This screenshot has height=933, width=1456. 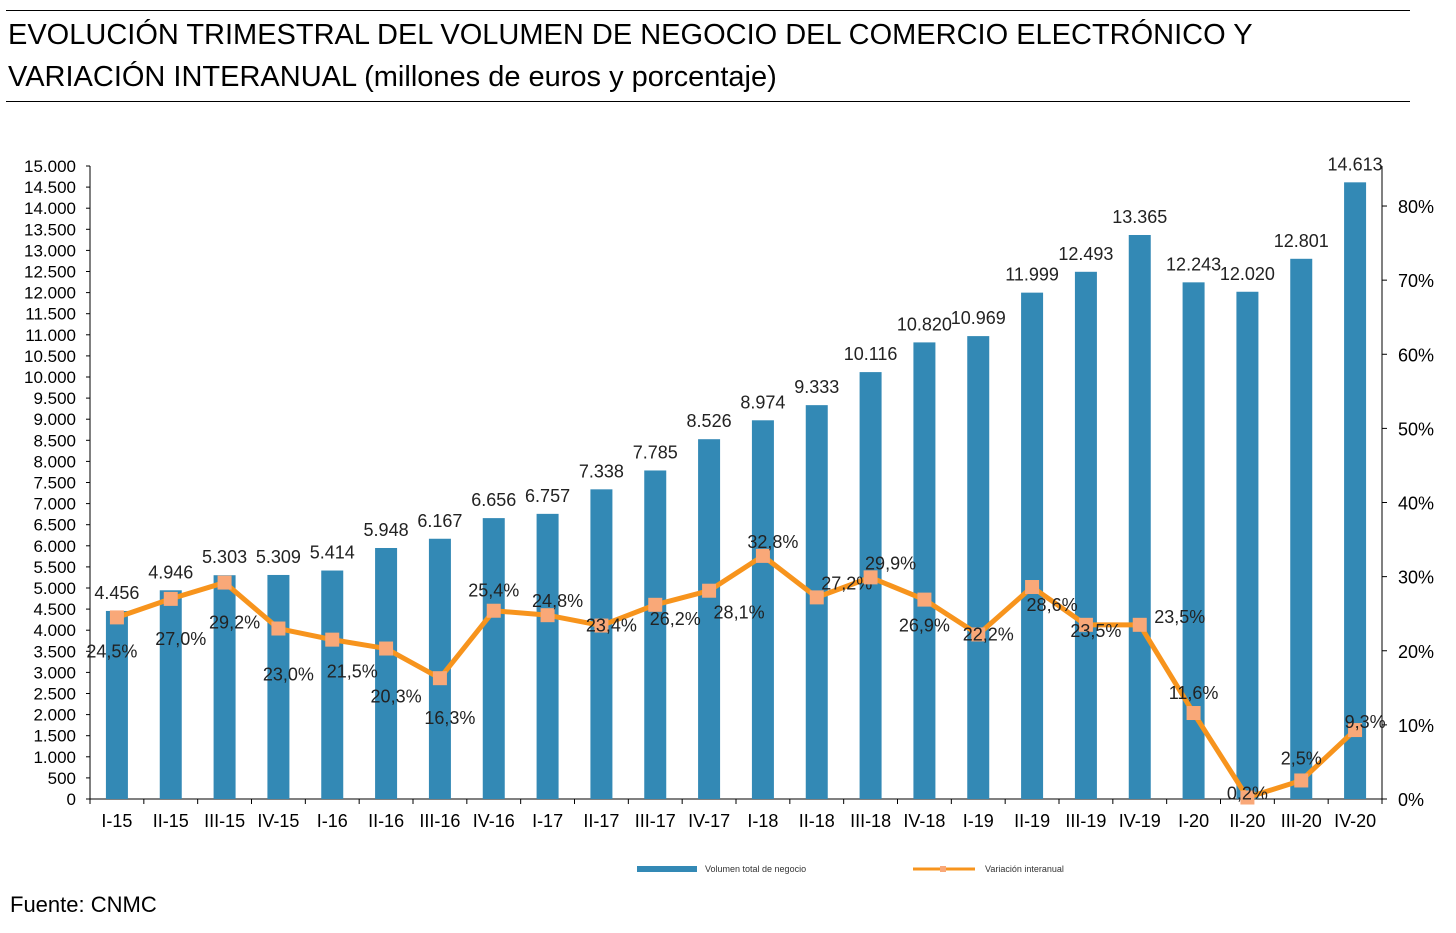 What do you see at coordinates (1193, 264) in the screenshot?
I see `bar-value-label: 12.243` at bounding box center [1193, 264].